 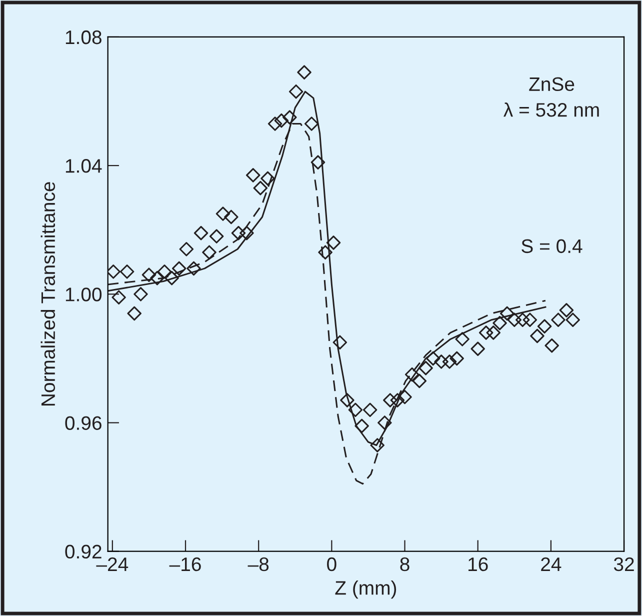 What do you see at coordinates (83, 551) in the screenshot?
I see `y-tick-label: 0.92` at bounding box center [83, 551].